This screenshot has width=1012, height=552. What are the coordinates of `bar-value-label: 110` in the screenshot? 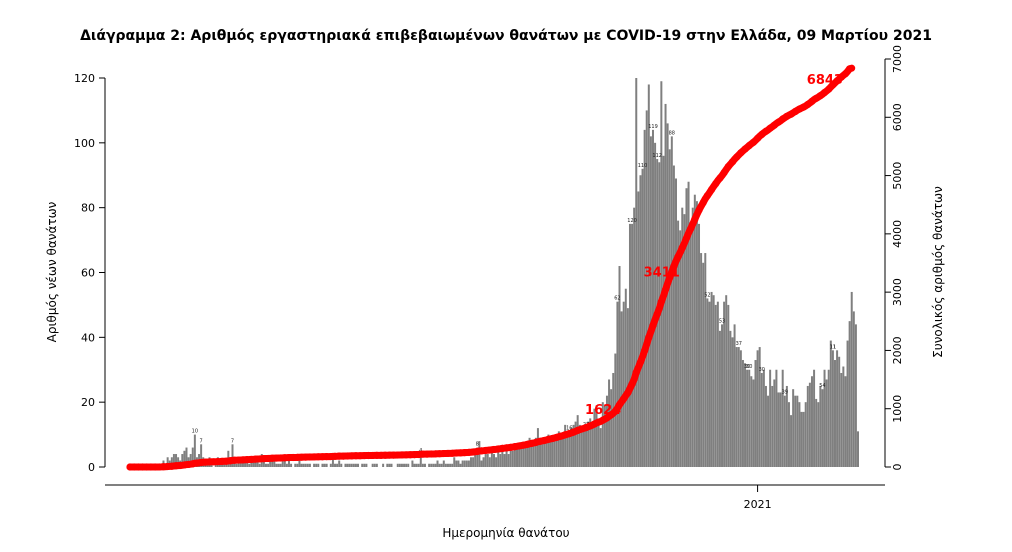 It's located at (643, 166).